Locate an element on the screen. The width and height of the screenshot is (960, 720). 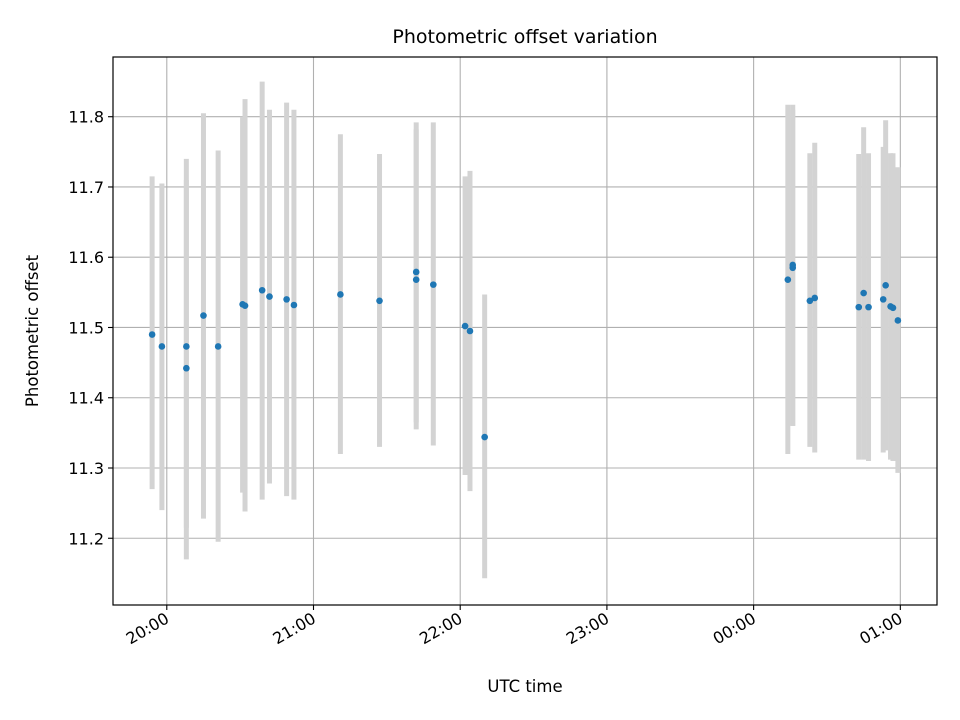
x-axis-label: UTC time is located at coordinates (524, 686).